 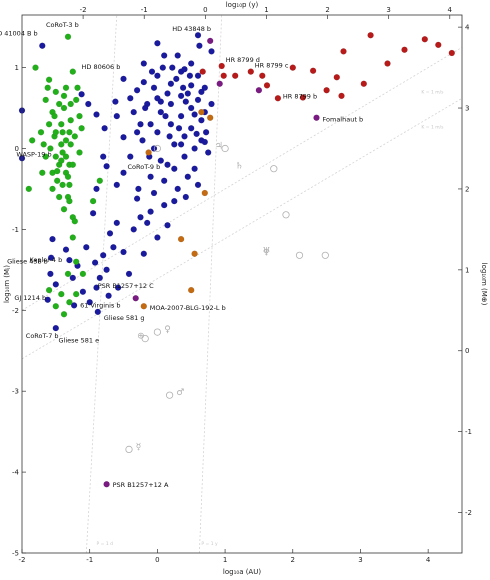 I want to click on top-tick-label: 2, so click(x=327, y=10).